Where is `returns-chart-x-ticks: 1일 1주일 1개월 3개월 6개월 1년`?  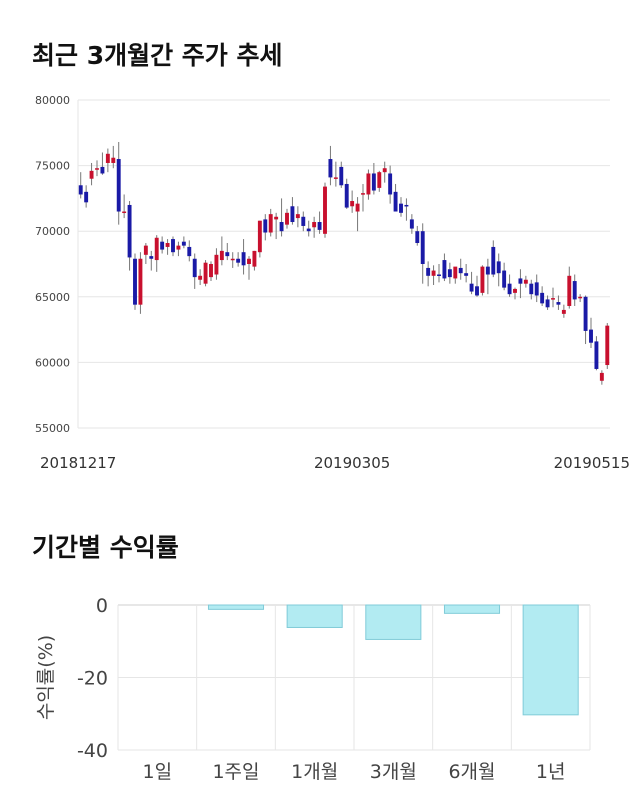 returns-chart-x-ticks: 1일 1주일 1개월 3개월 6개월 1년 is located at coordinates (354, 772).